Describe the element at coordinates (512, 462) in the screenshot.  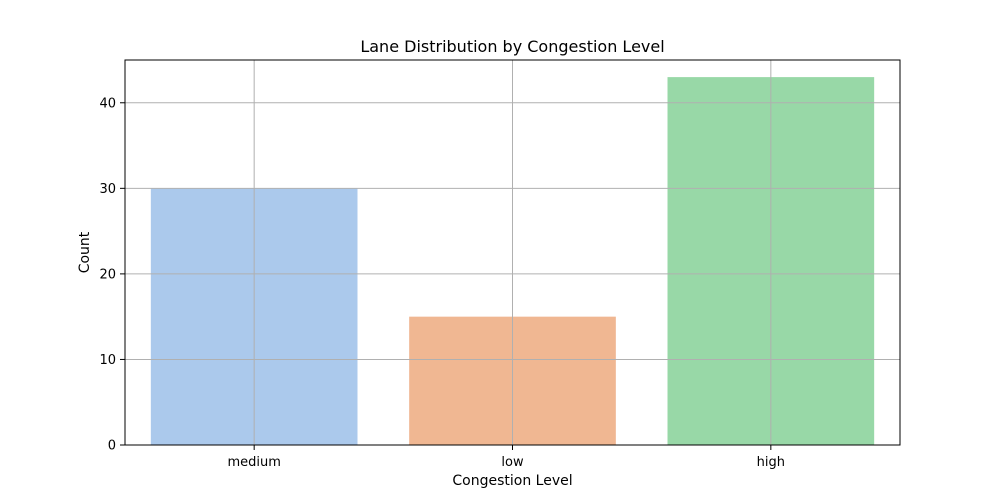
I see `x-tick-label: low` at that location.